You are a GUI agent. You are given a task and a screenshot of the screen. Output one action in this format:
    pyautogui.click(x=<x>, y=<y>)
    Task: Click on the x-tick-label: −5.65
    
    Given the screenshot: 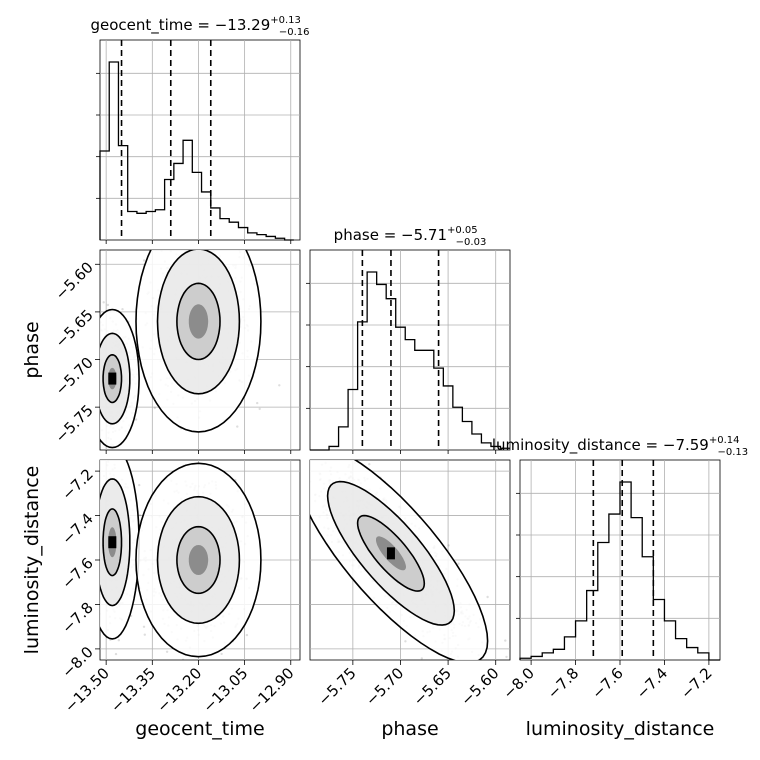 What is the action you would take?
    pyautogui.click(x=432, y=686)
    